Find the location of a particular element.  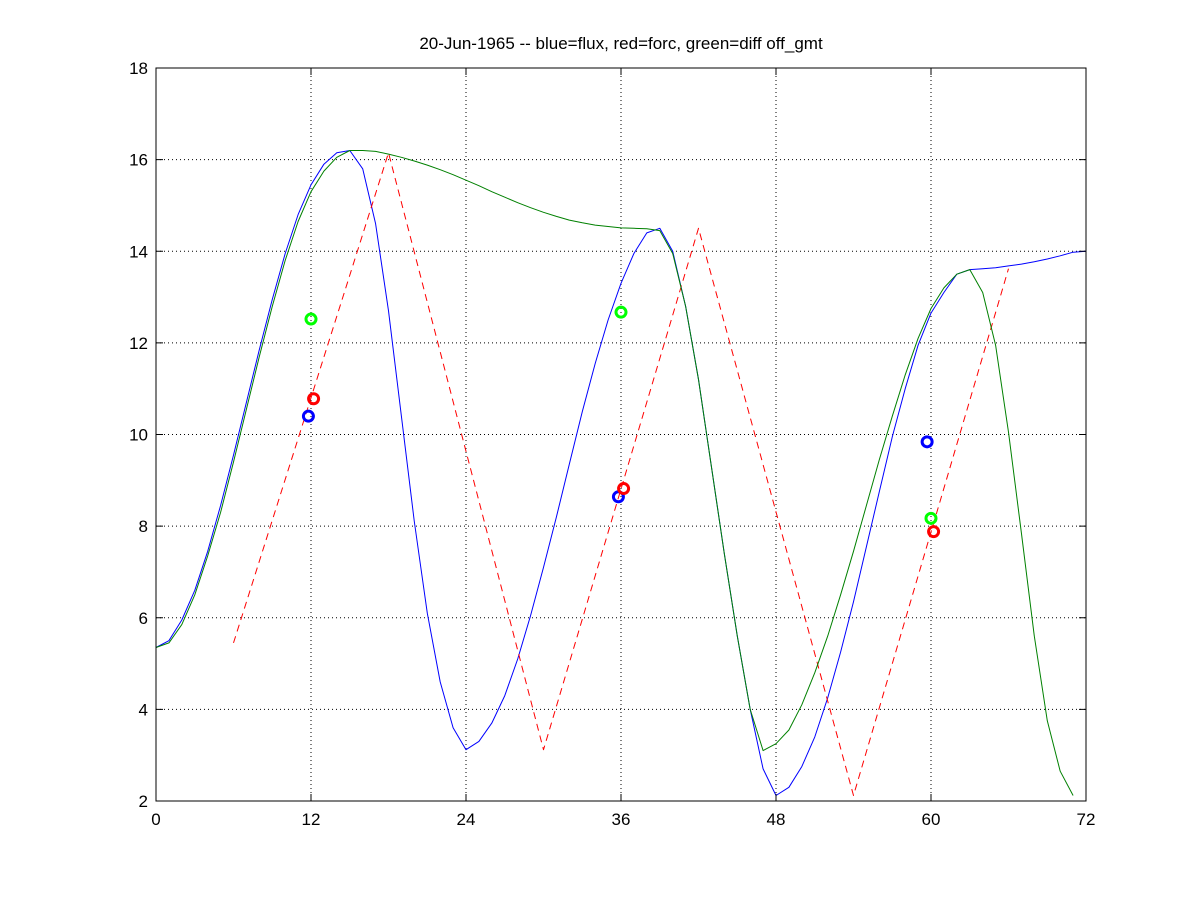

y-tick-label: 6 is located at coordinates (143, 618).